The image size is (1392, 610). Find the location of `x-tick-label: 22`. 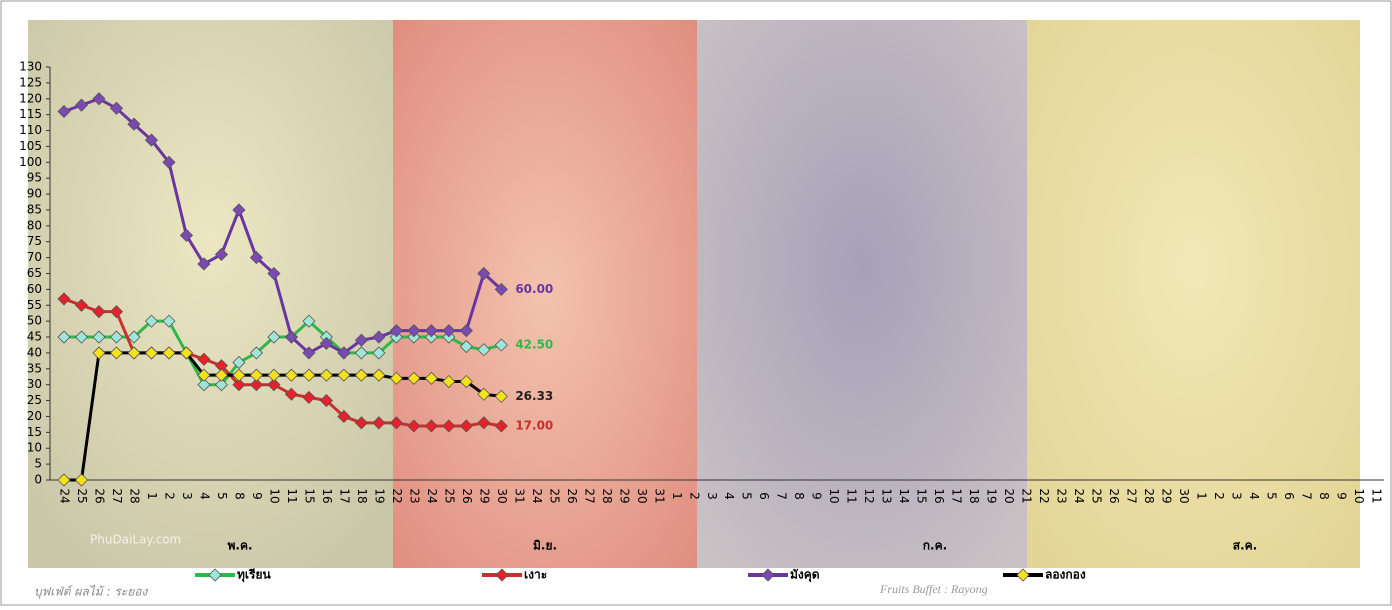

x-tick-label: 22 is located at coordinates (1044, 495).